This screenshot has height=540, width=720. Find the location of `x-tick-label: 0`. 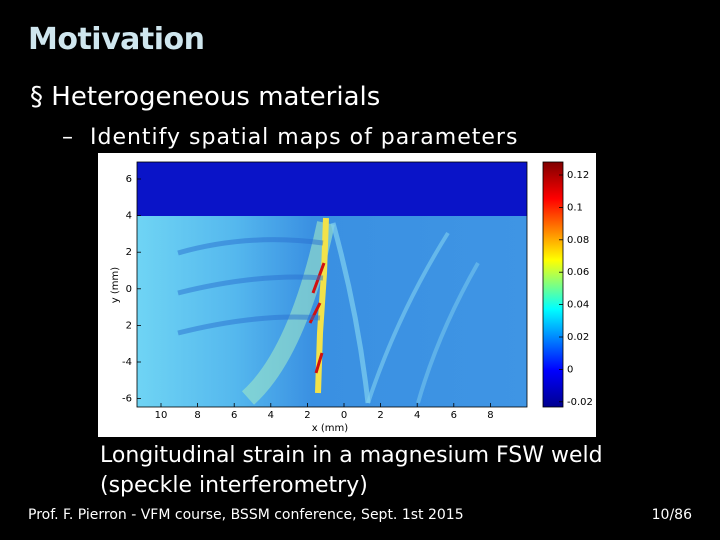

x-tick-label: 0 is located at coordinates (344, 415).